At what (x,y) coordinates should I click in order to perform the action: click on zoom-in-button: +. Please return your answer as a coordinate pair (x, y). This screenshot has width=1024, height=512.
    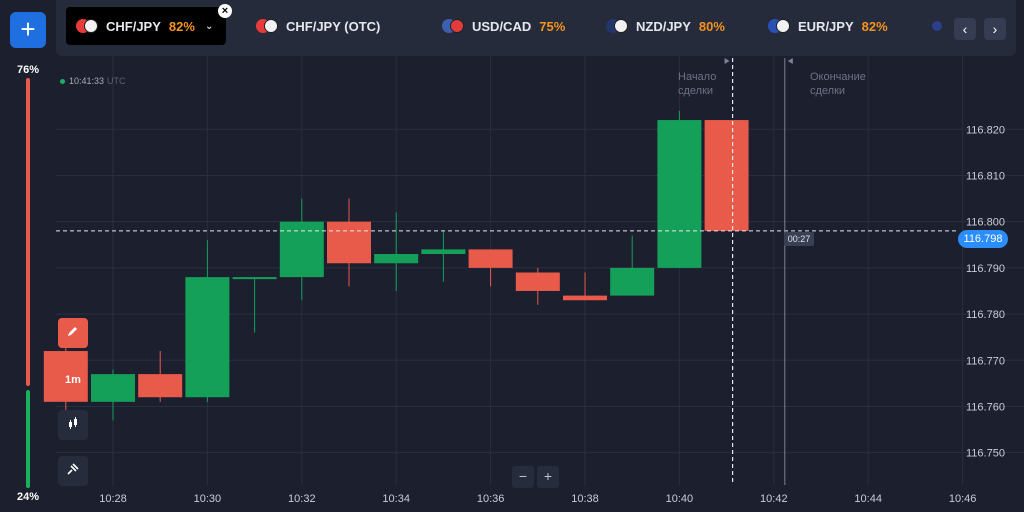
    Looking at the image, I should click on (548, 477).